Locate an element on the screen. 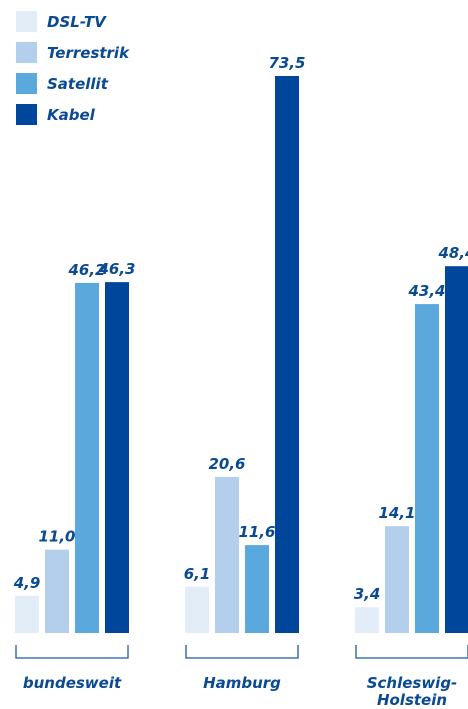 The height and width of the screenshot is (709, 468). legend: DSL-TV Terrestrik Satellit Kabel is located at coordinates (73, 68).